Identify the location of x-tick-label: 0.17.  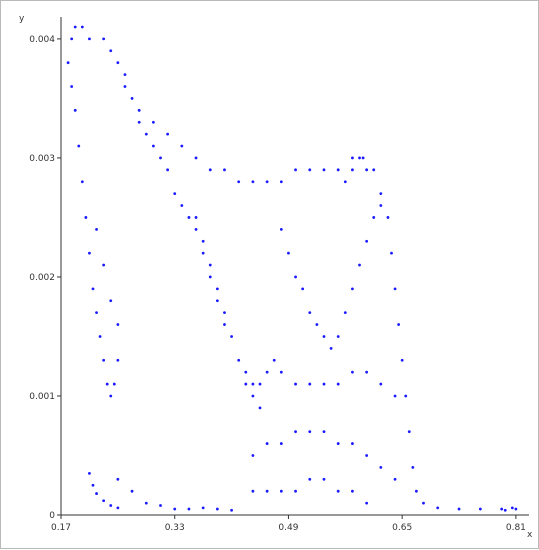
(61, 528).